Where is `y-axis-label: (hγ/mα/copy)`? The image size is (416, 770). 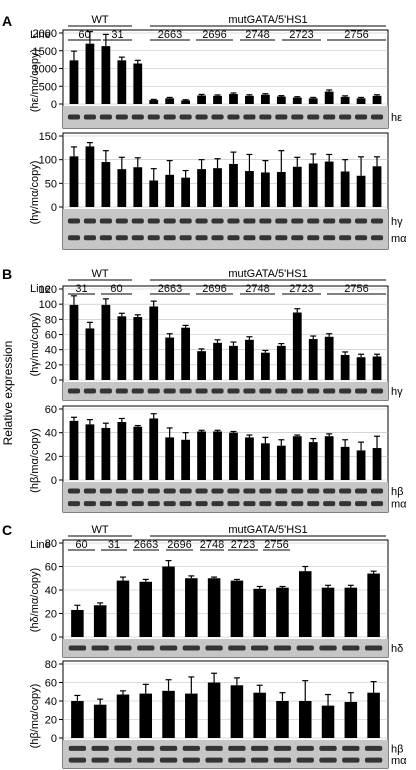 y-axis-label: (hγ/mα/copy) is located at coordinates (35, 193).